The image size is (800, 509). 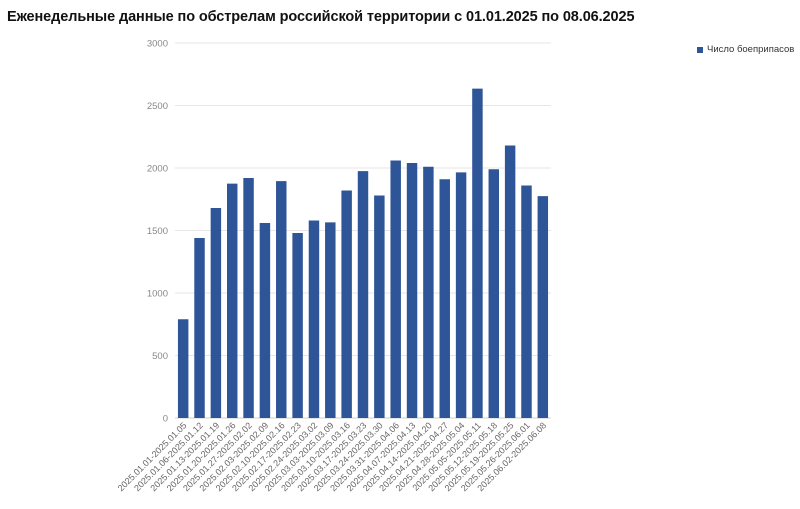 I want to click on y-tick-label: 2500, so click(x=157, y=106).